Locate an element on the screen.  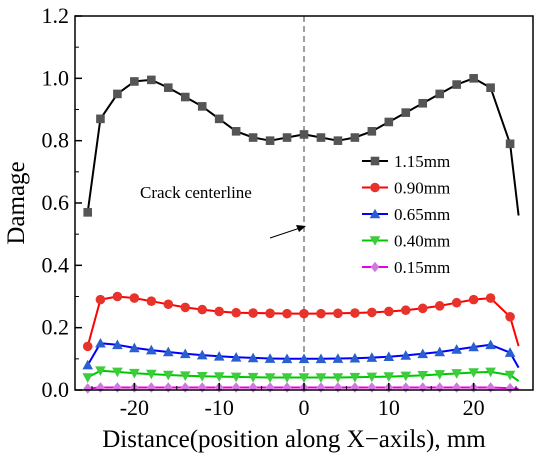
y-tick-label: 0.0 is located at coordinates (56, 389).